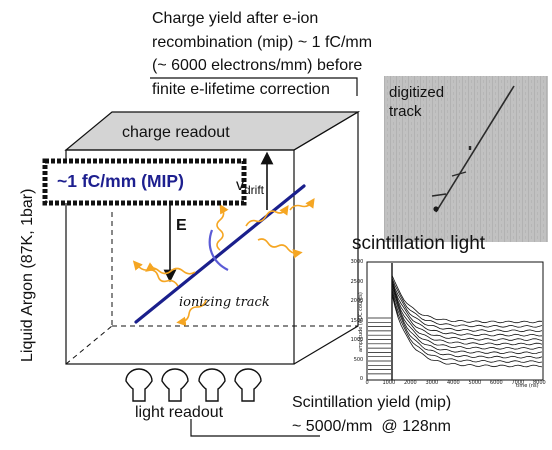 This screenshot has height=450, width=552. What do you see at coordinates (475, 149) in the screenshot?
I see `digitized-track-trace` at bounding box center [475, 149].